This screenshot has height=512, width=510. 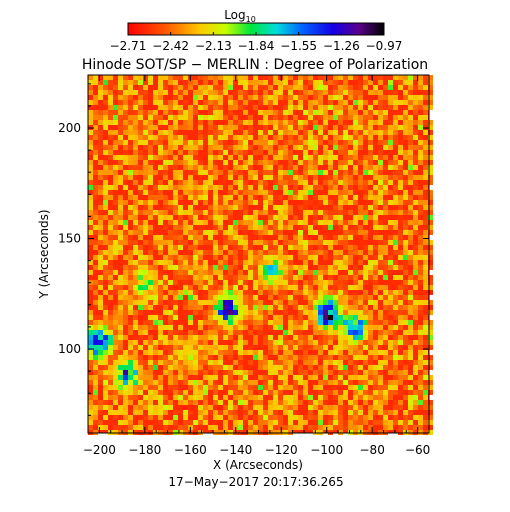 I want to click on colorbar-tick-label: −1.84, so click(x=256, y=46).